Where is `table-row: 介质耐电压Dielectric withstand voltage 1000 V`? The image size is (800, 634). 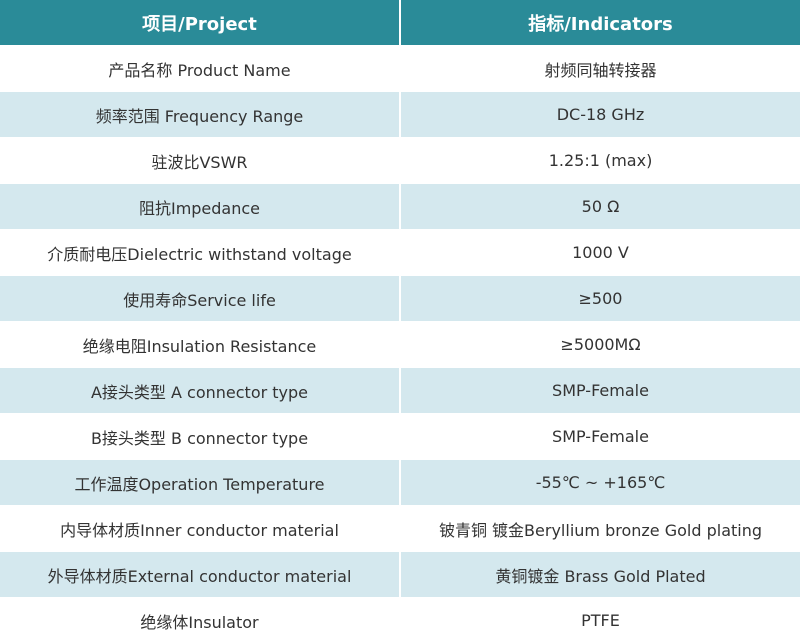 table-row: 介质耐电压Dielectric withstand voltage 1000 V is located at coordinates (400, 252).